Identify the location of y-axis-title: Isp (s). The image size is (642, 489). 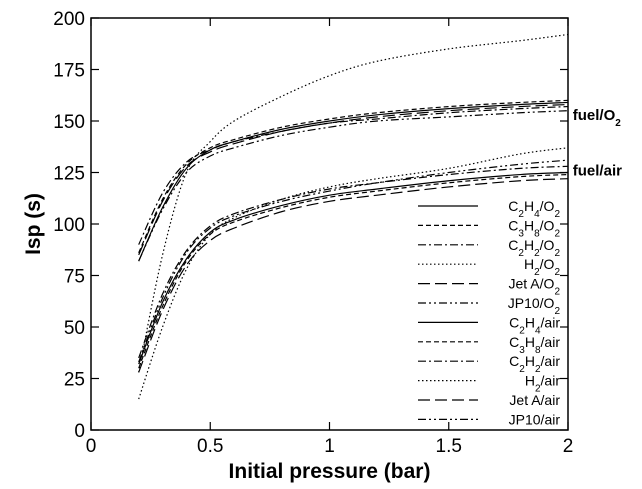
(33, 224).